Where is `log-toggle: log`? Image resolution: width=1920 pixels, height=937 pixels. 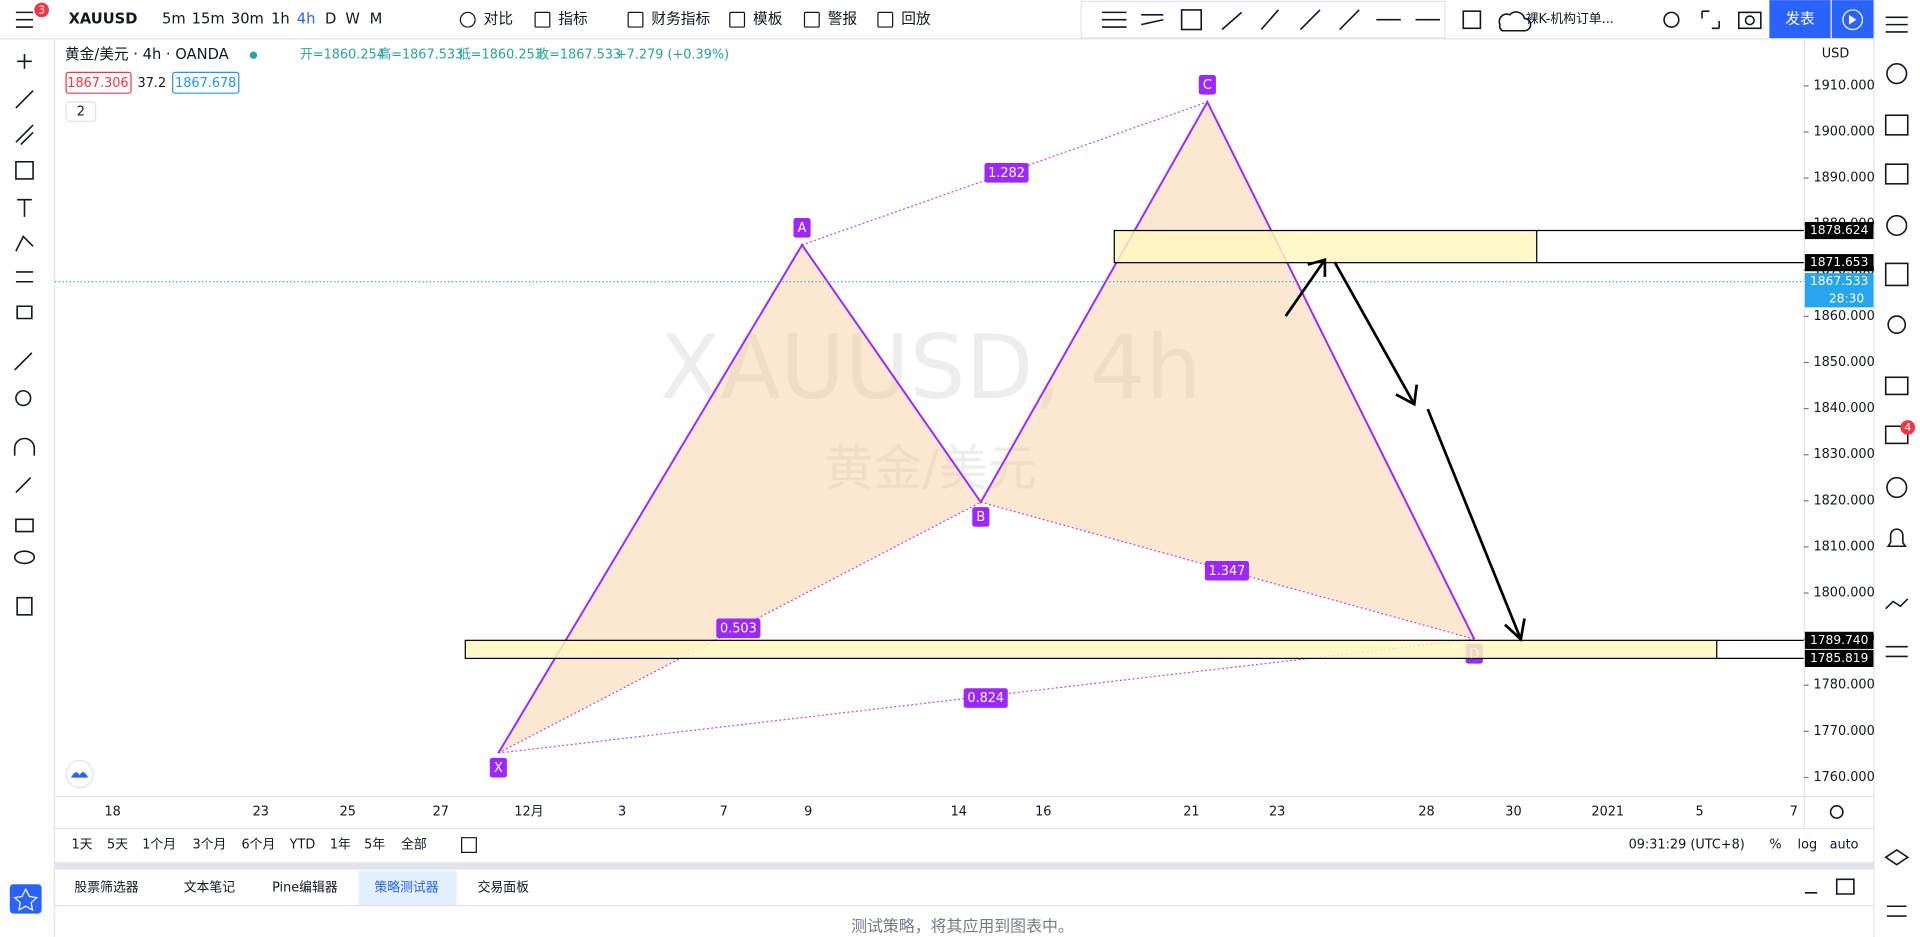
log-toggle: log is located at coordinates (1808, 845).